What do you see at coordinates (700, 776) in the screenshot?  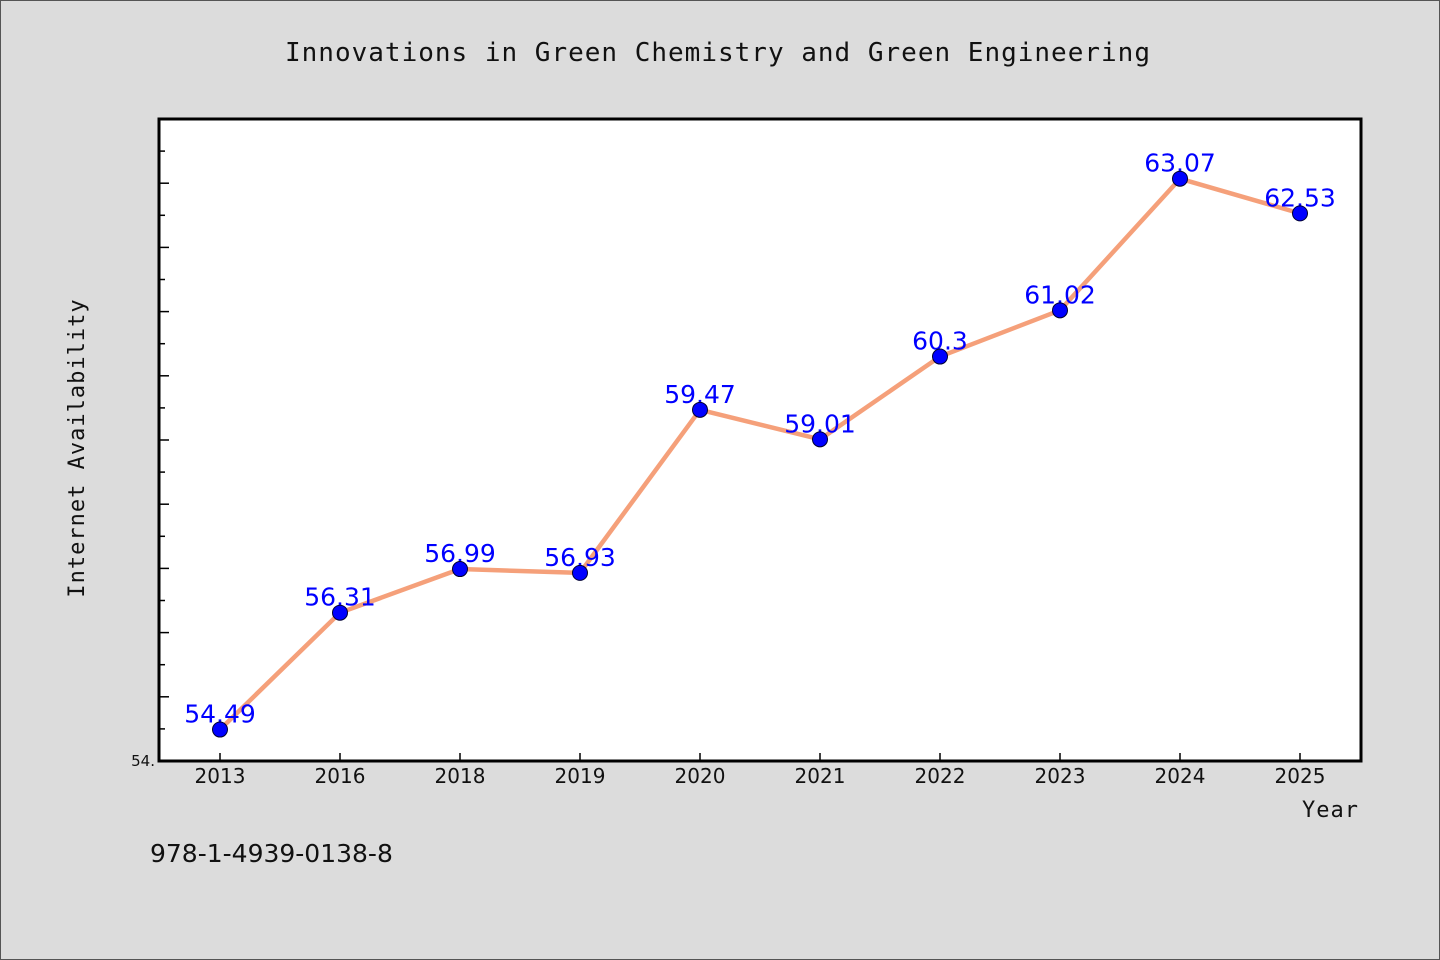 I see `x-tick-label: 2020` at bounding box center [700, 776].